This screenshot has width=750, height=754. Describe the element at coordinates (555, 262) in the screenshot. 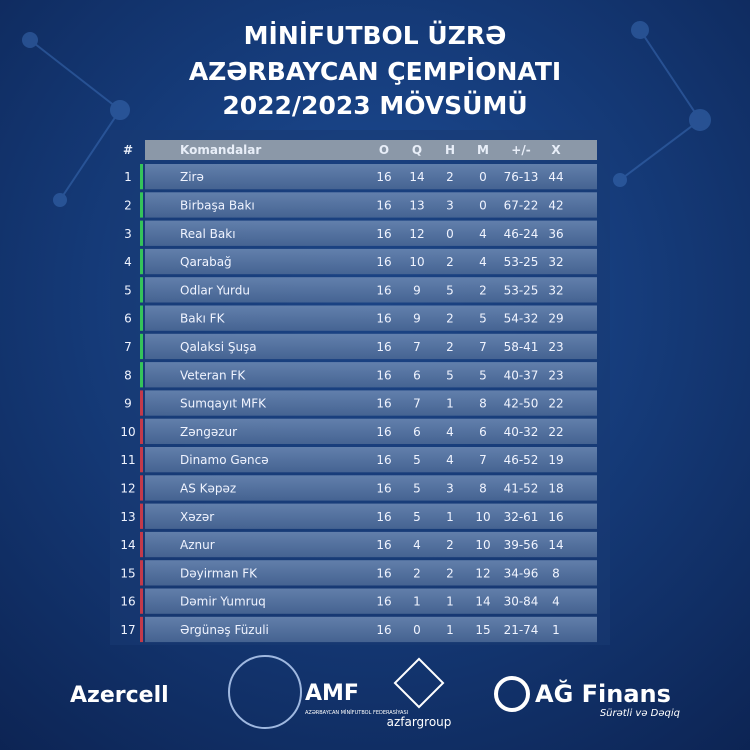

I see `cell: 32` at that location.